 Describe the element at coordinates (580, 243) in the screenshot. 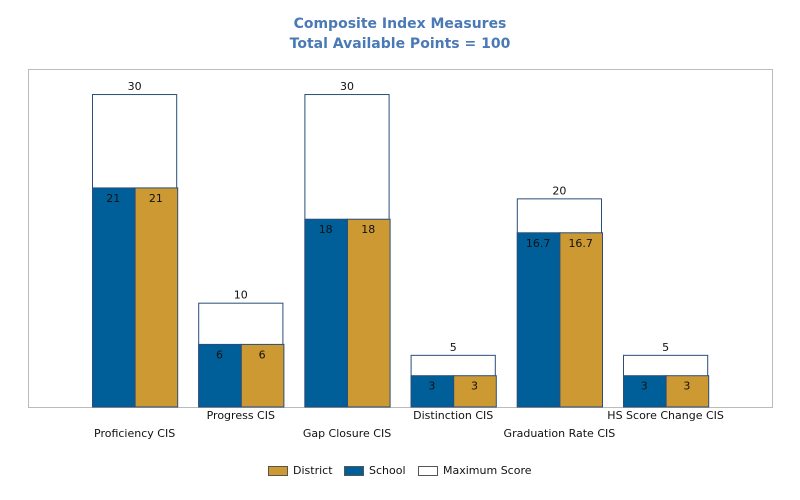

I see `data-label-district-graduation-rate-cis: 16.7` at that location.